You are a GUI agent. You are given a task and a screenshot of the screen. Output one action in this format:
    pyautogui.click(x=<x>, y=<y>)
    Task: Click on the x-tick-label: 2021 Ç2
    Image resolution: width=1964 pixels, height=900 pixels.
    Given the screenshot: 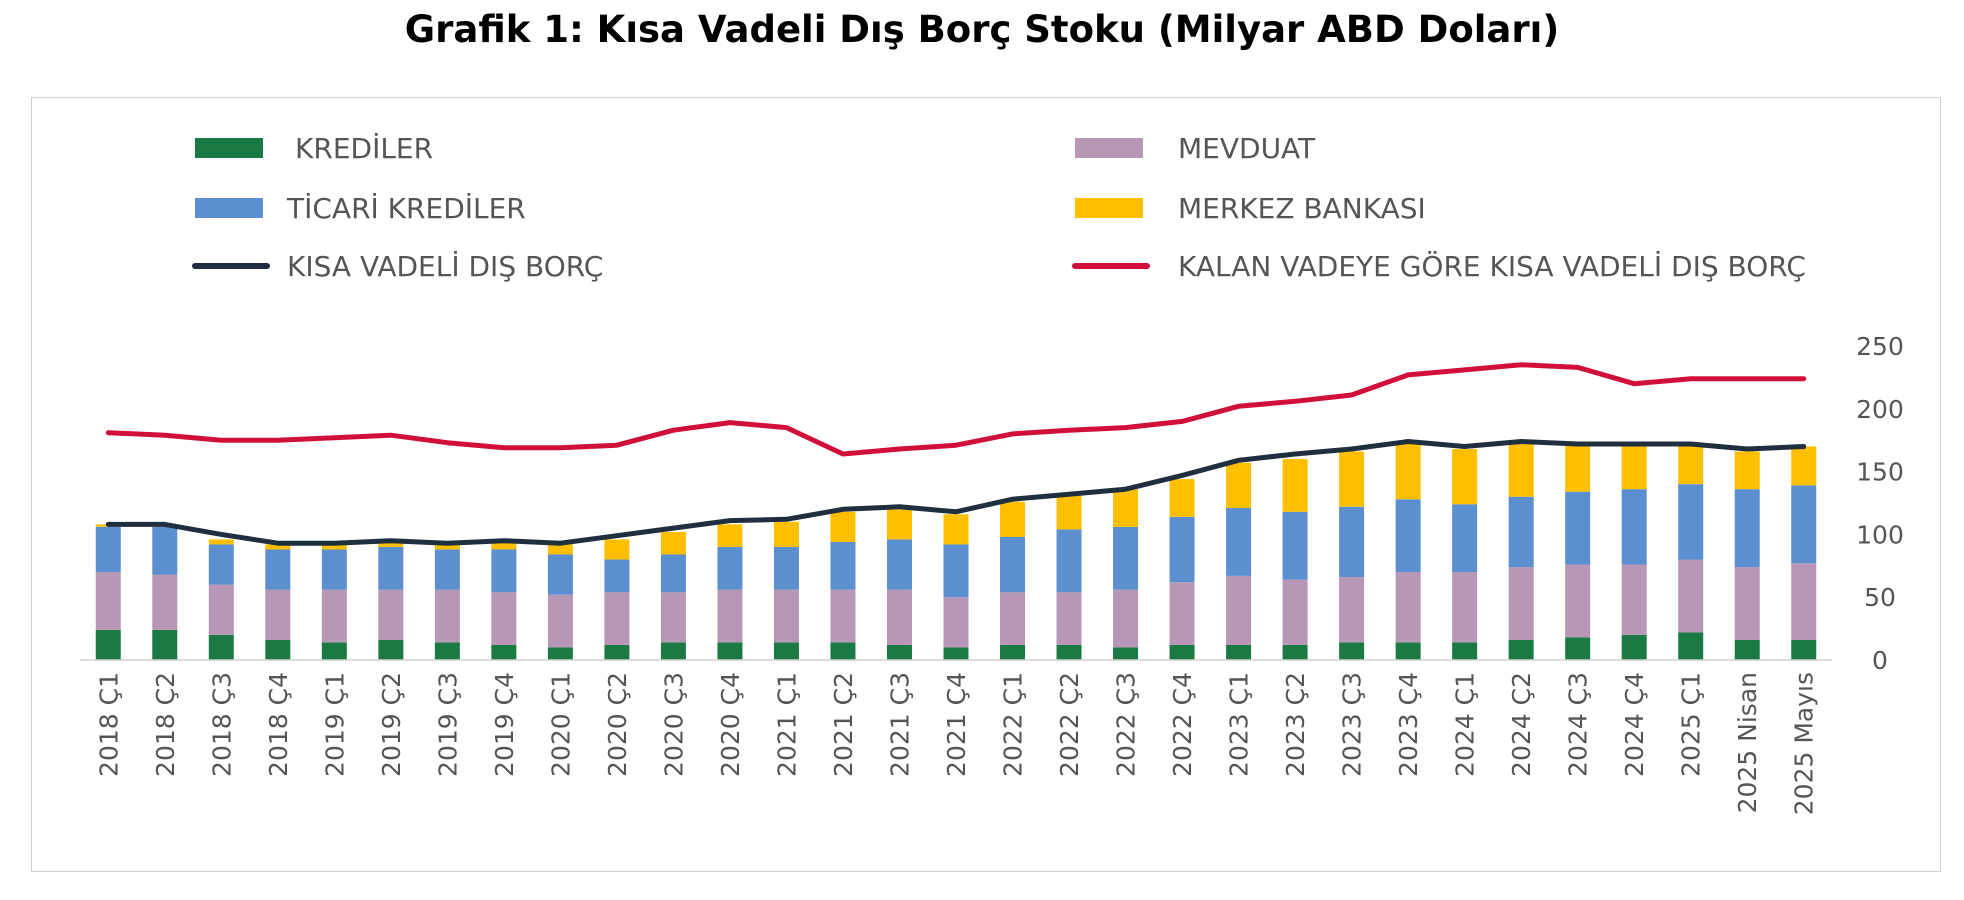 What is the action you would take?
    pyautogui.click(x=843, y=724)
    